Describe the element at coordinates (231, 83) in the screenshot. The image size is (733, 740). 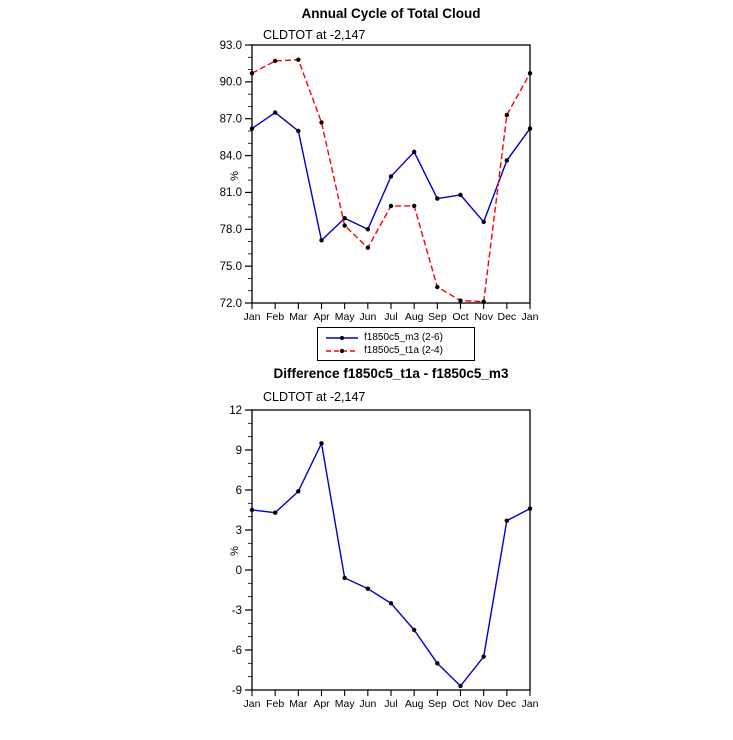
I see `svg-text: 90.0` at that location.